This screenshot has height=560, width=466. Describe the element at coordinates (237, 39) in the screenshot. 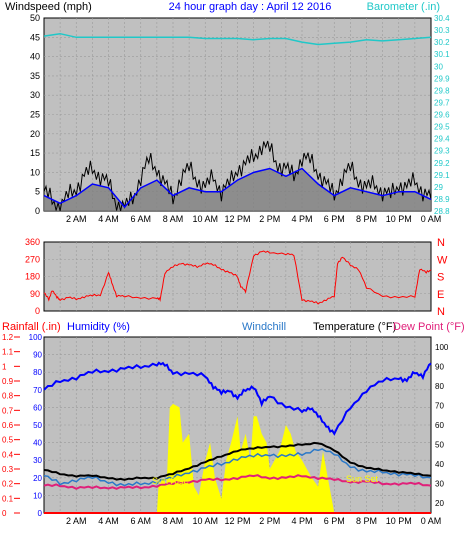

I see `barometer-line` at that location.